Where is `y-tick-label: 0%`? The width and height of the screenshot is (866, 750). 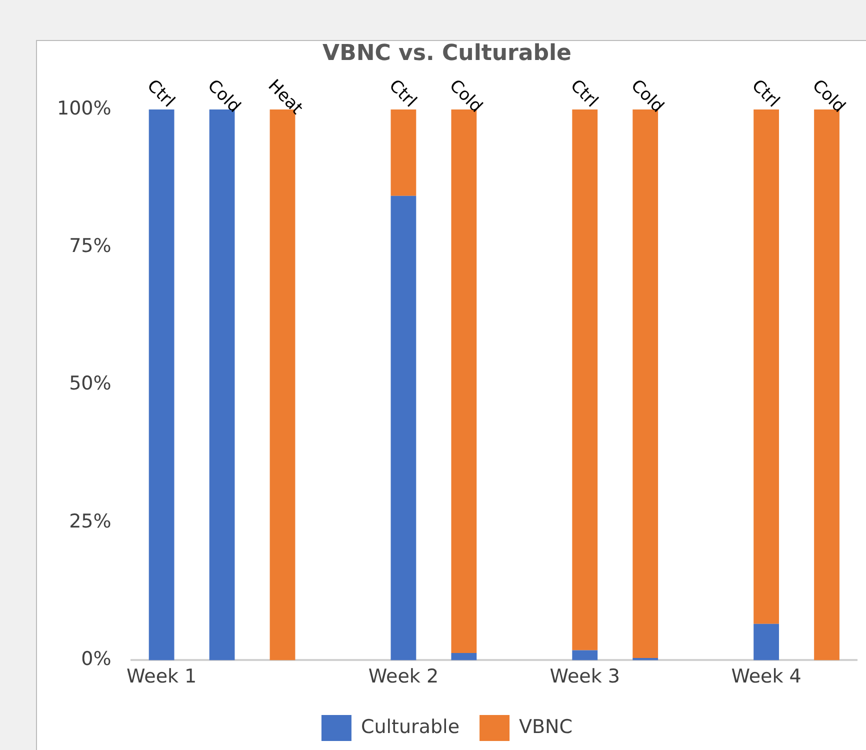 y-tick-label: 0% is located at coordinates (96, 659).